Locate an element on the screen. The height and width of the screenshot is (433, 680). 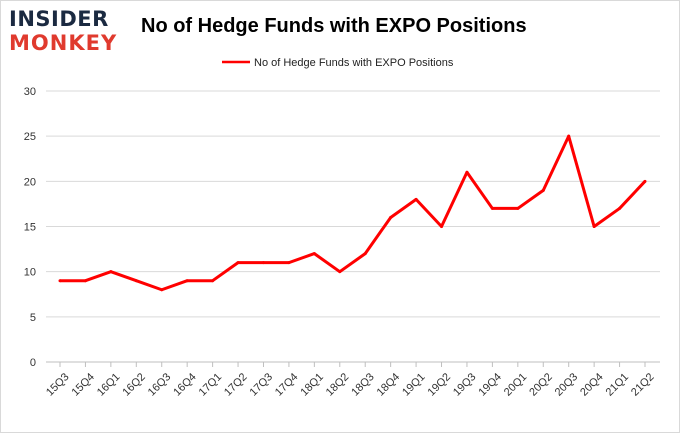
x-tick-label: 15Q4 is located at coordinates (83, 385).